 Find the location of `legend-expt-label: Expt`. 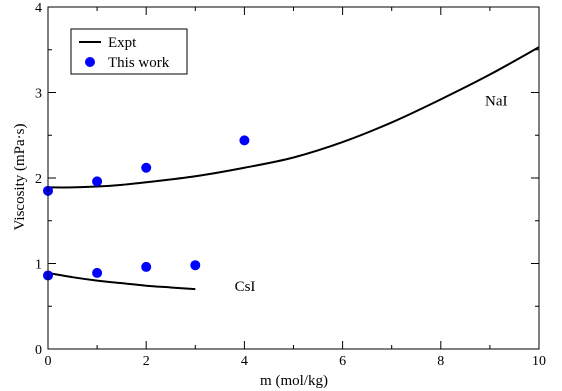

legend-expt-label: Expt is located at coordinates (122, 43).